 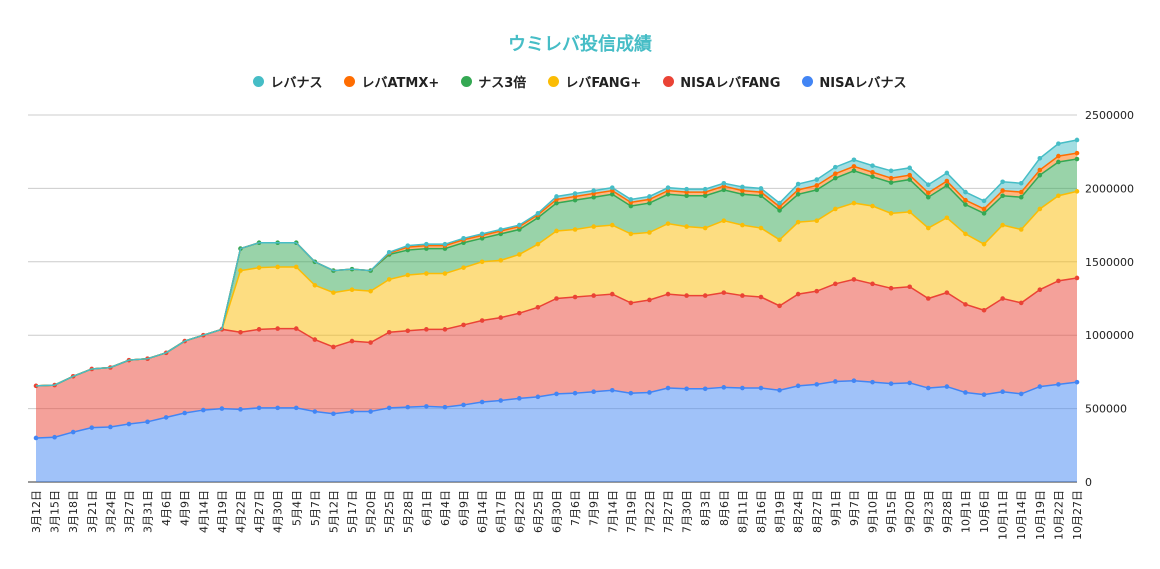 What do you see at coordinates (1077, 515) in the screenshot?
I see `x-tick-label: 10月27日` at bounding box center [1077, 515].